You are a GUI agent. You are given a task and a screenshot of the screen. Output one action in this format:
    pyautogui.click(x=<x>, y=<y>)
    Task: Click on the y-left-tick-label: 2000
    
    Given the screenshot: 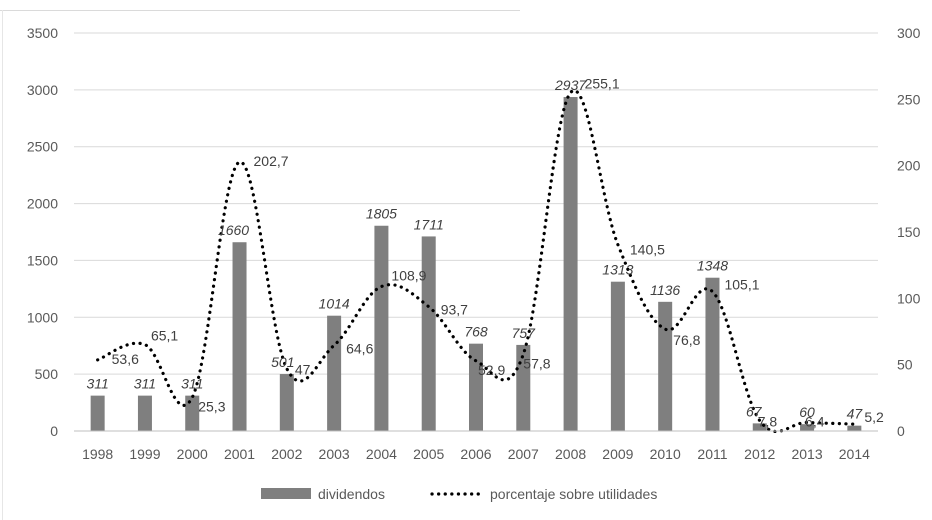 What is the action you would take?
    pyautogui.click(x=42, y=204)
    